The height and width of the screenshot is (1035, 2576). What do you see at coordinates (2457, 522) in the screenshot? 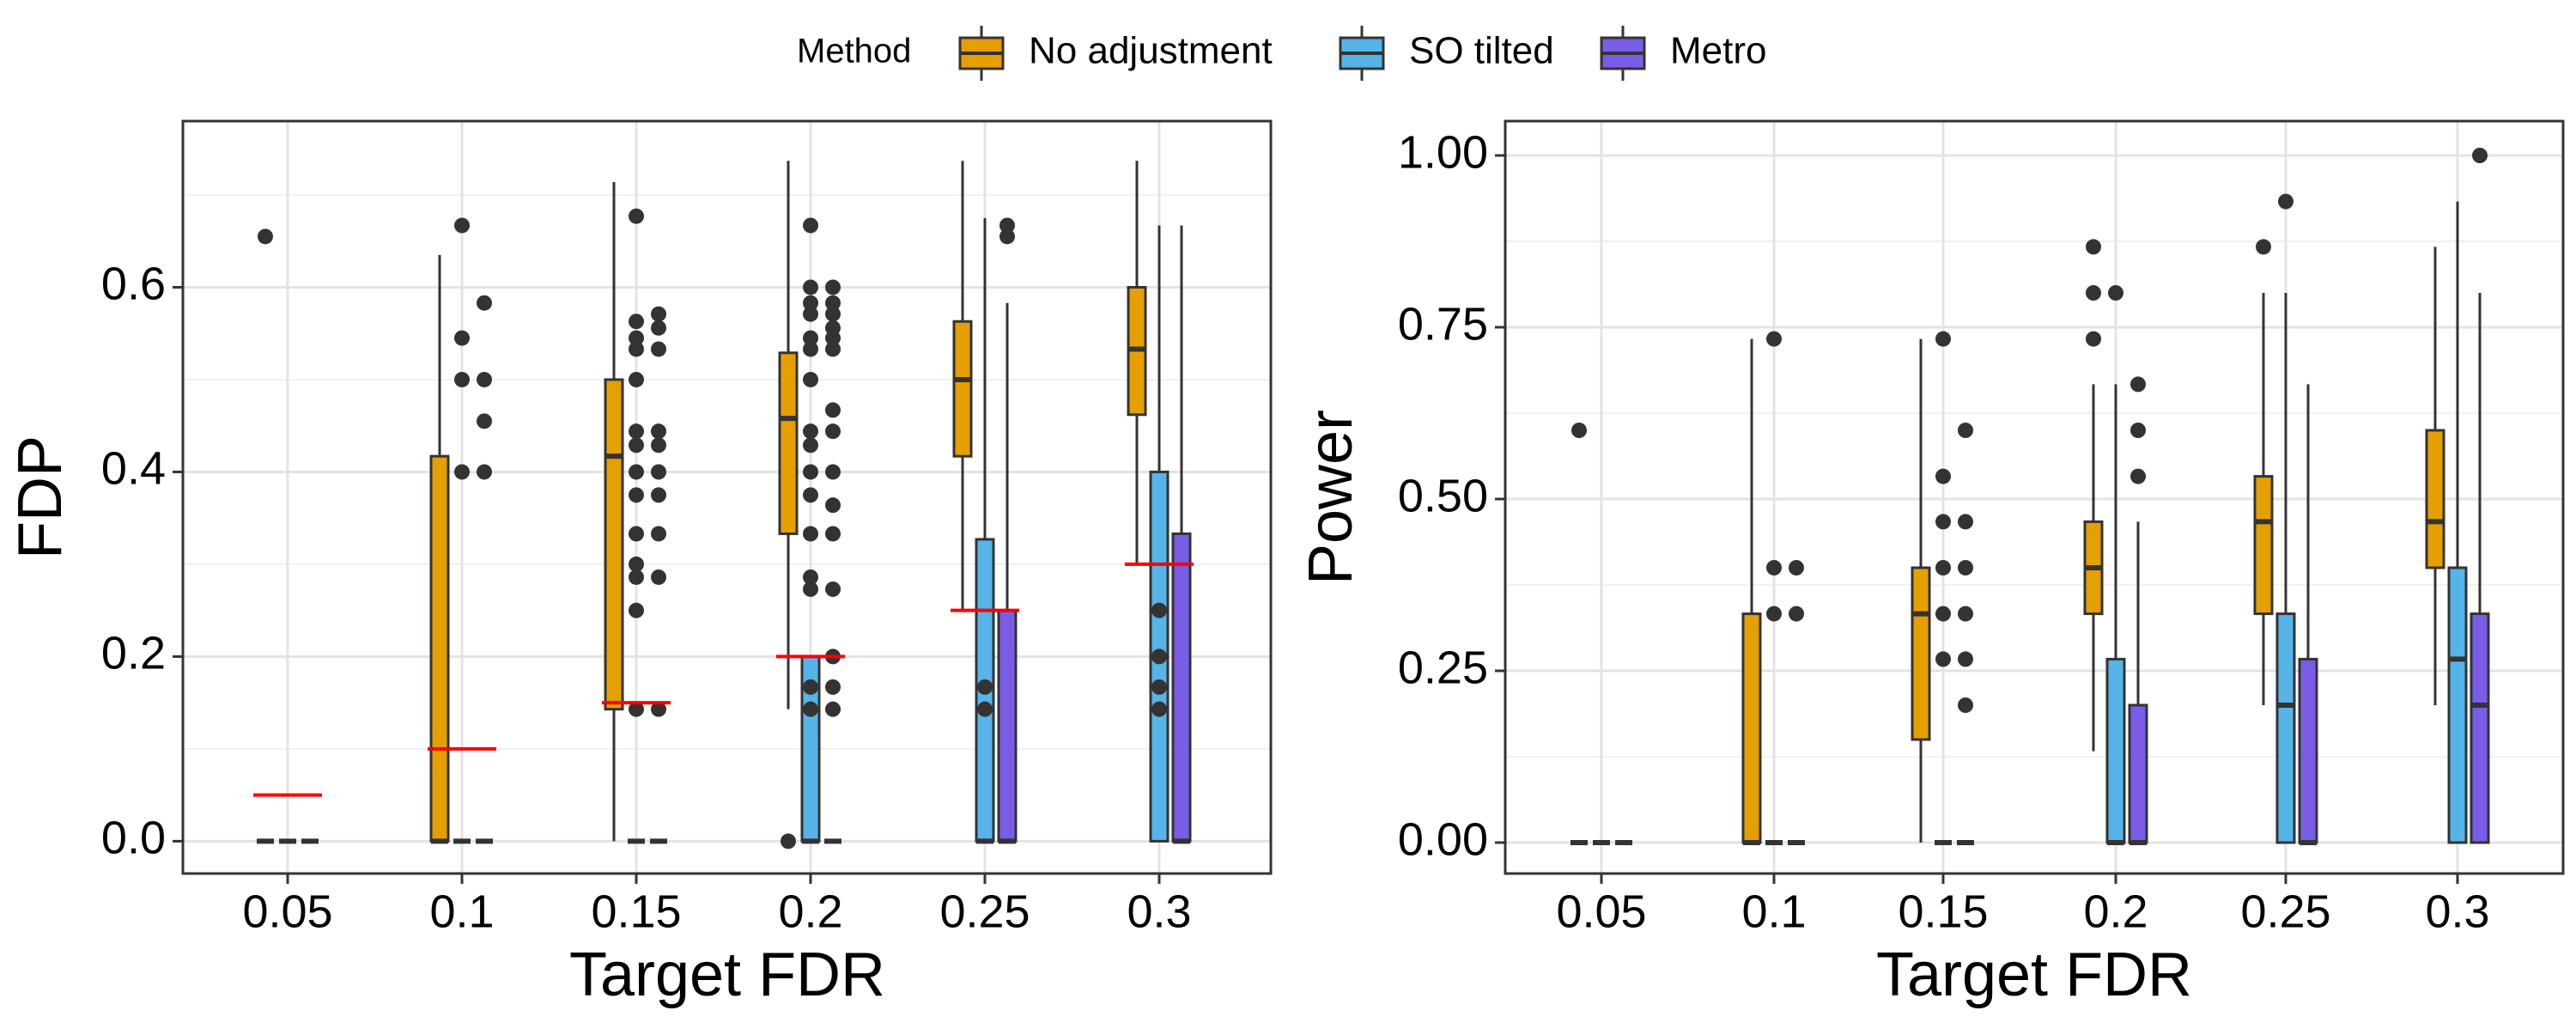
I see `box-so-tilted-0.3` at bounding box center [2457, 522].